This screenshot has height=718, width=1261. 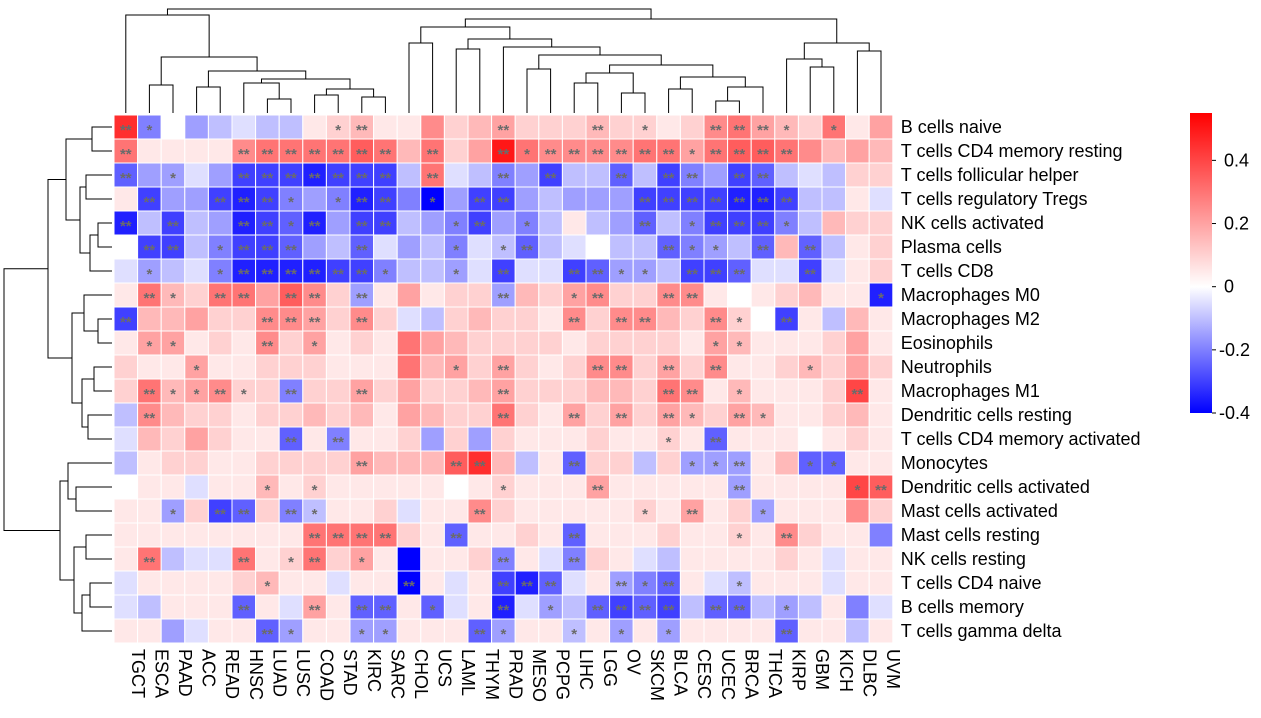 What do you see at coordinates (946, 367) in the screenshot?
I see `row-label: Neutrophils` at bounding box center [946, 367].